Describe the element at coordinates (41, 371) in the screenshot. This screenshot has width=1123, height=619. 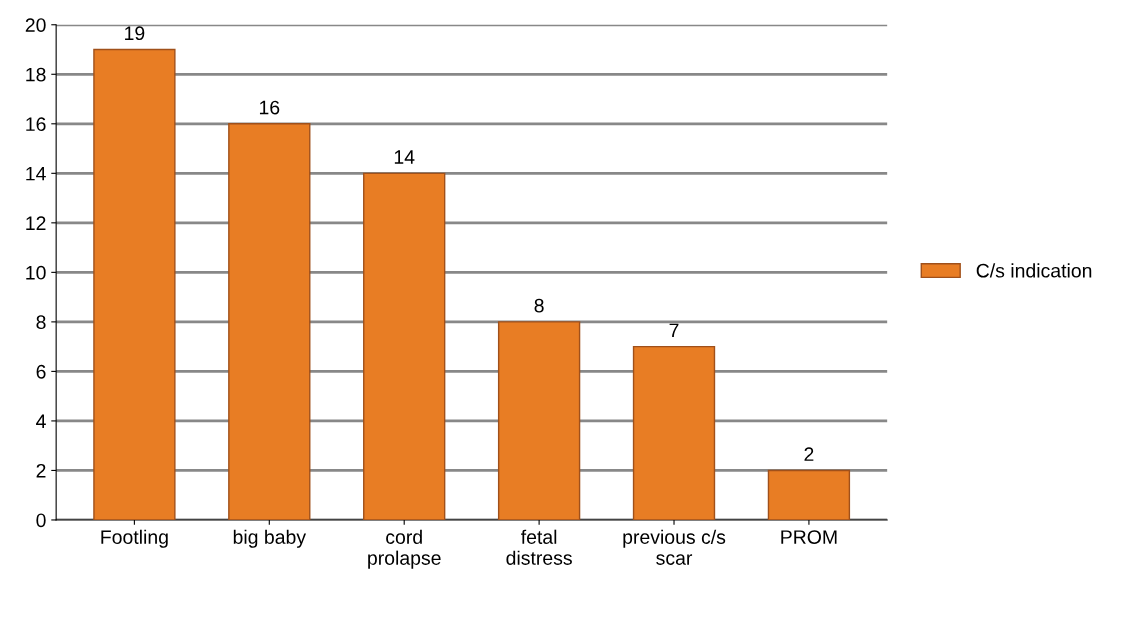
I see `y-tick-label: 6` at that location.